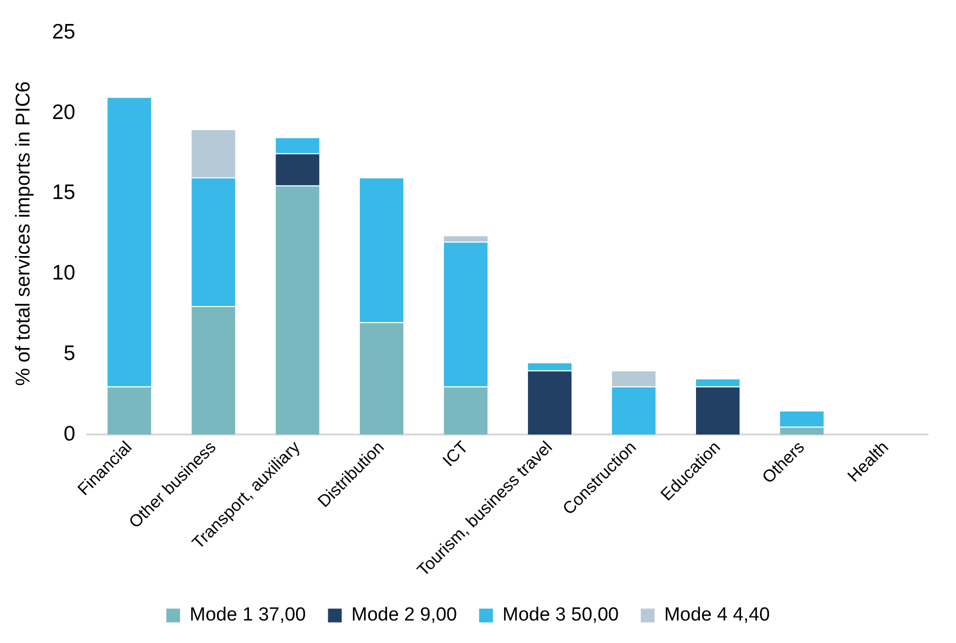  What do you see at coordinates (70, 354) in the screenshot?
I see `y-tick-label: 5` at bounding box center [70, 354].